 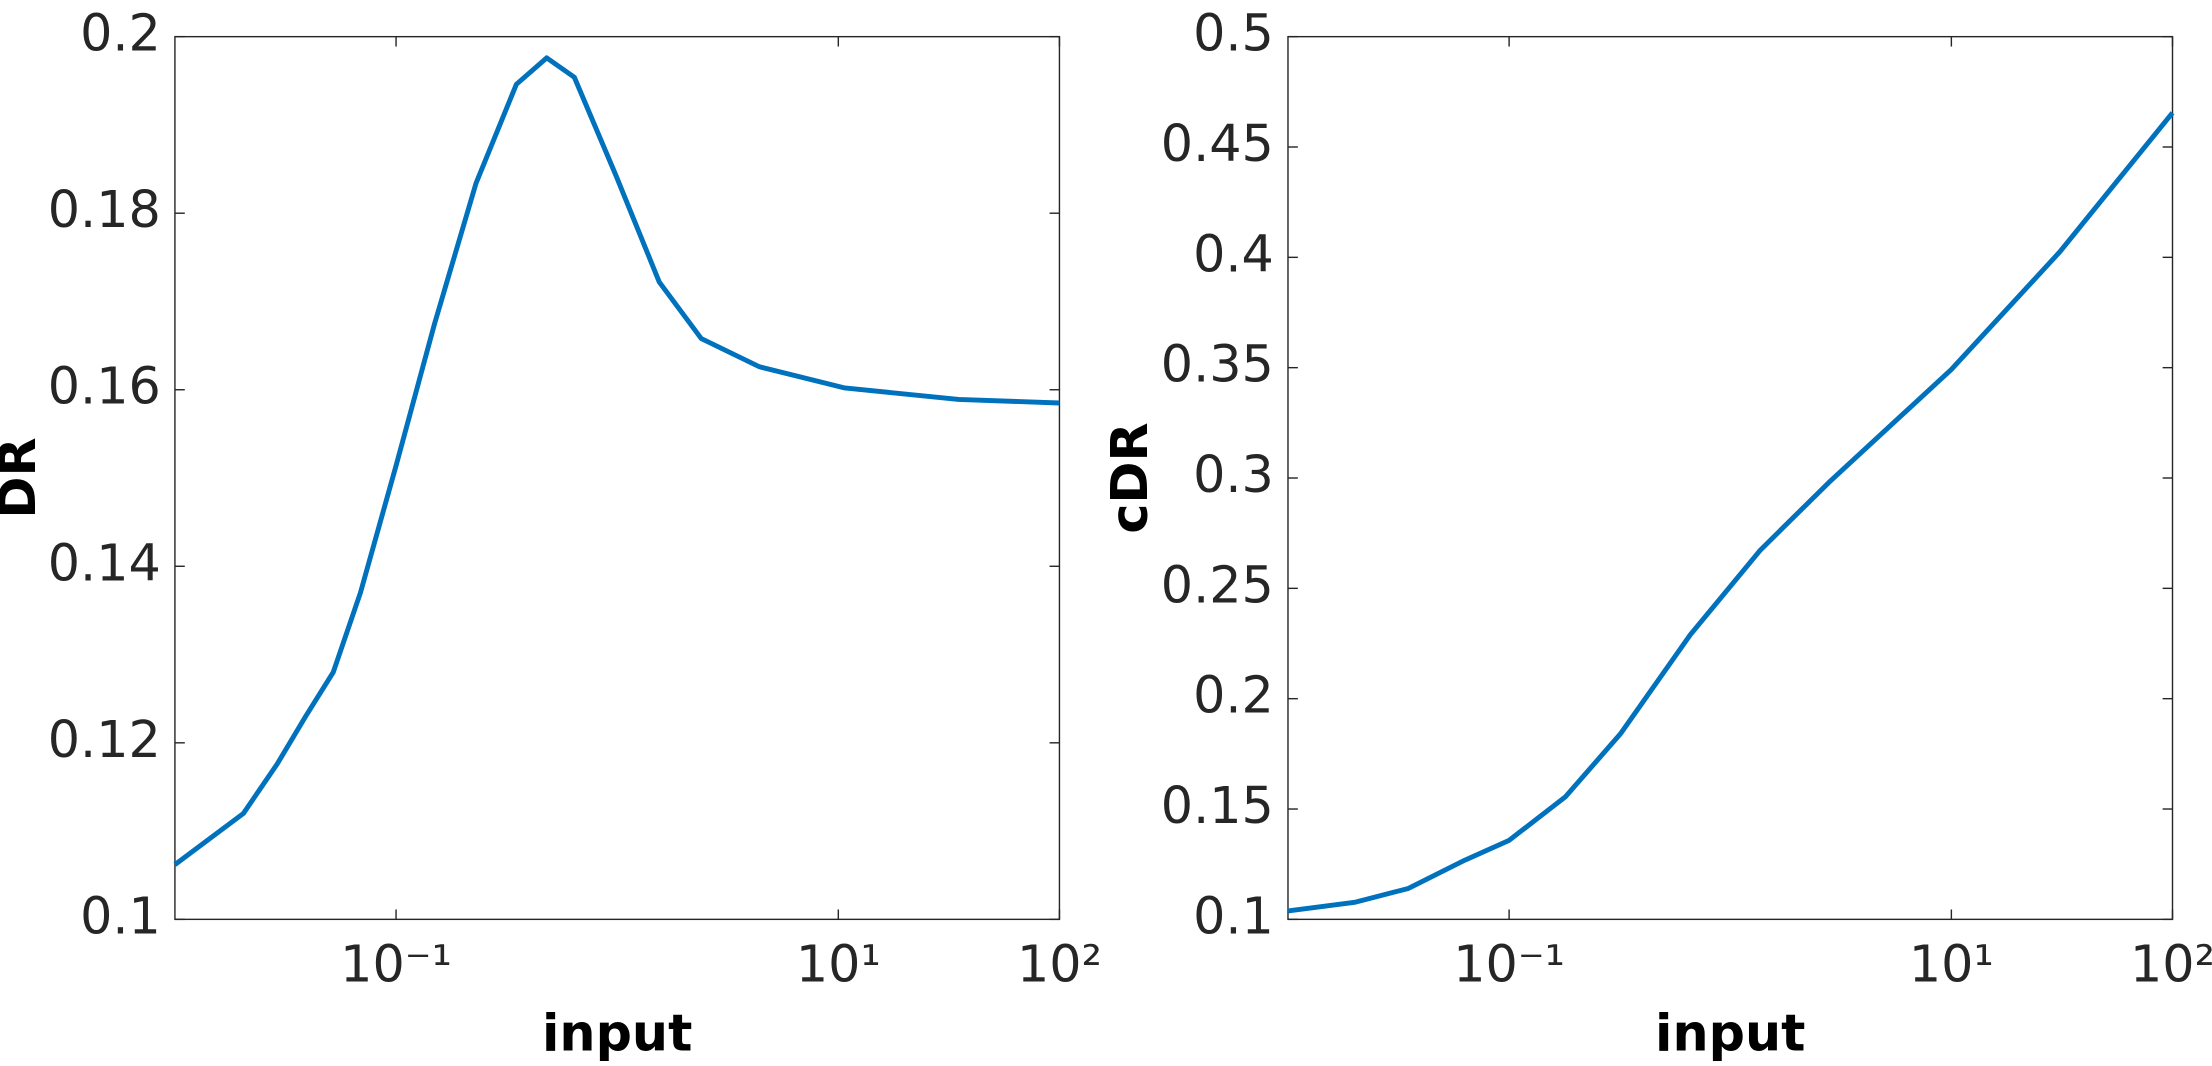 What do you see at coordinates (1217, 584) in the screenshot?
I see `y-tick-label: 0.25` at bounding box center [1217, 584].